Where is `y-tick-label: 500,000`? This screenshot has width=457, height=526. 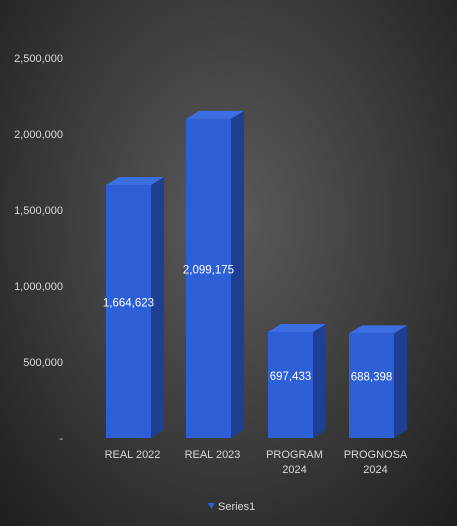
y-tick-label: 500,000 is located at coordinates (43, 363).